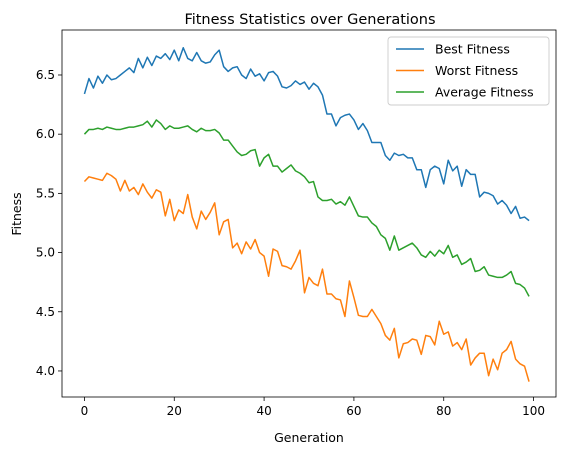  What do you see at coordinates (45, 312) in the screenshot?
I see `y-tick-label: 4.5` at bounding box center [45, 312].